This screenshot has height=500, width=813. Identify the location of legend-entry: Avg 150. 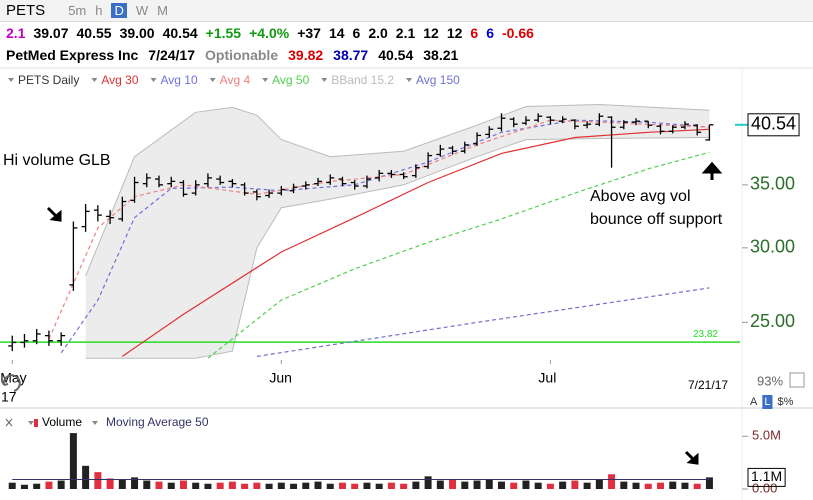
(438, 80).